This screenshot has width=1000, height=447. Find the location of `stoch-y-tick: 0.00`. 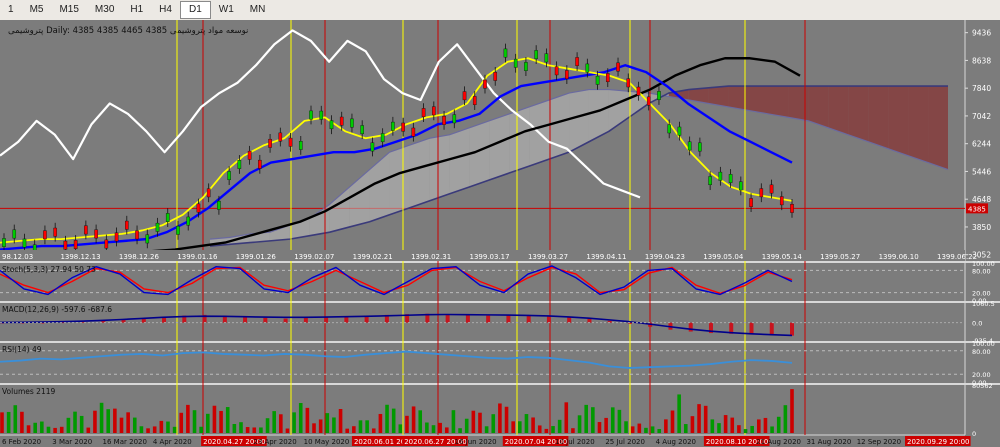

stoch-y-tick: 0.00 is located at coordinates (979, 301).